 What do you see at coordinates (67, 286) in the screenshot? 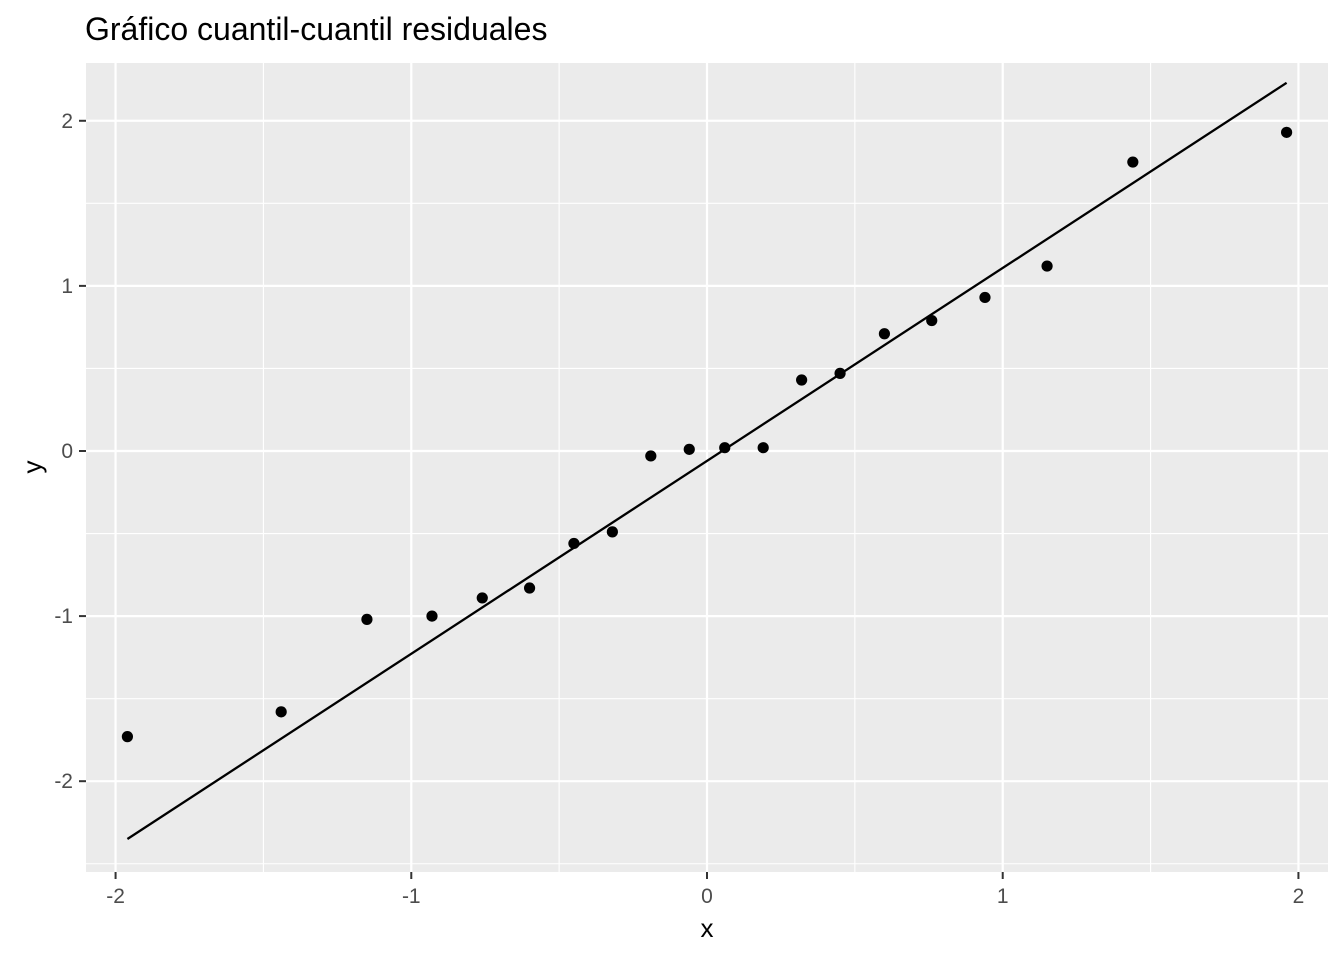
I see `y-tick-label: 1` at bounding box center [67, 286].